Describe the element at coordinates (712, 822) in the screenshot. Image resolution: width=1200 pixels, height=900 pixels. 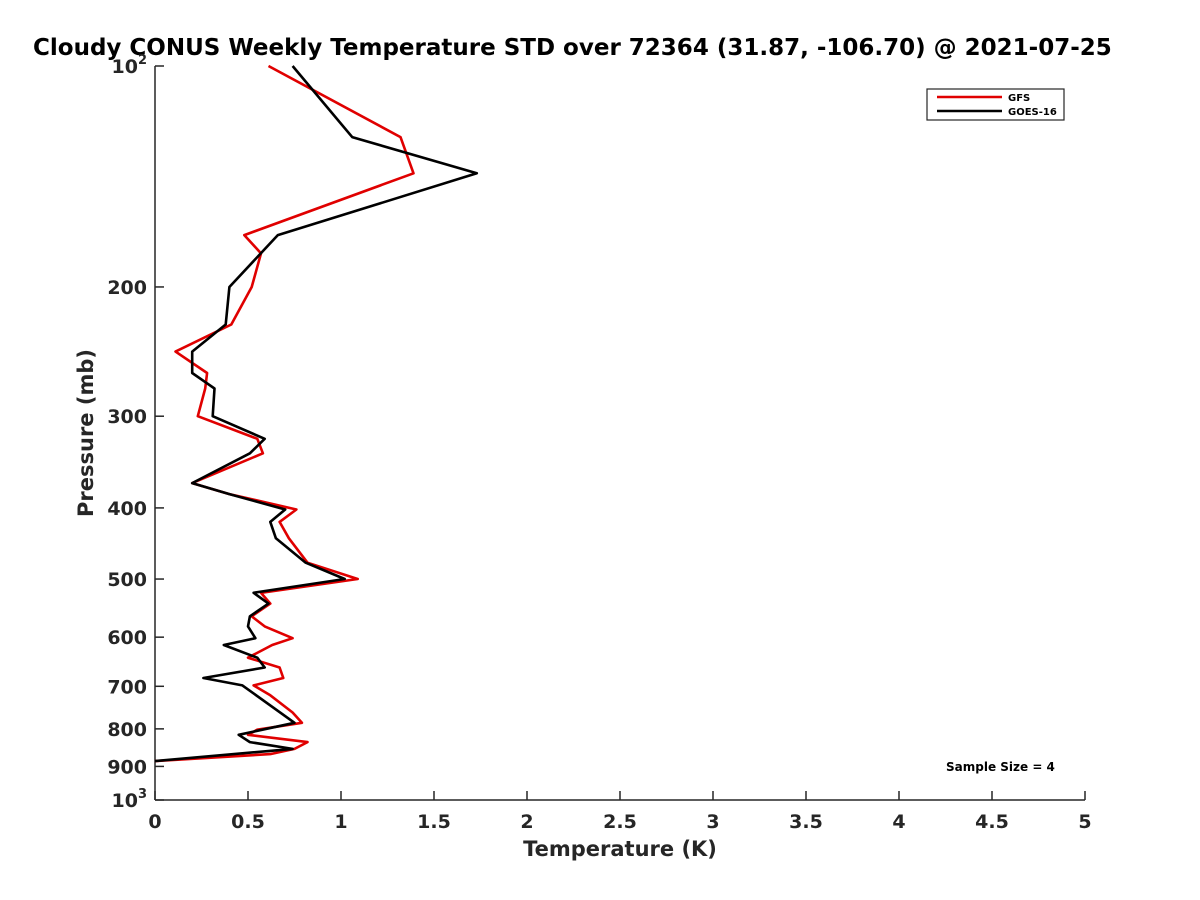
I see `x-tick-label: 3` at that location.